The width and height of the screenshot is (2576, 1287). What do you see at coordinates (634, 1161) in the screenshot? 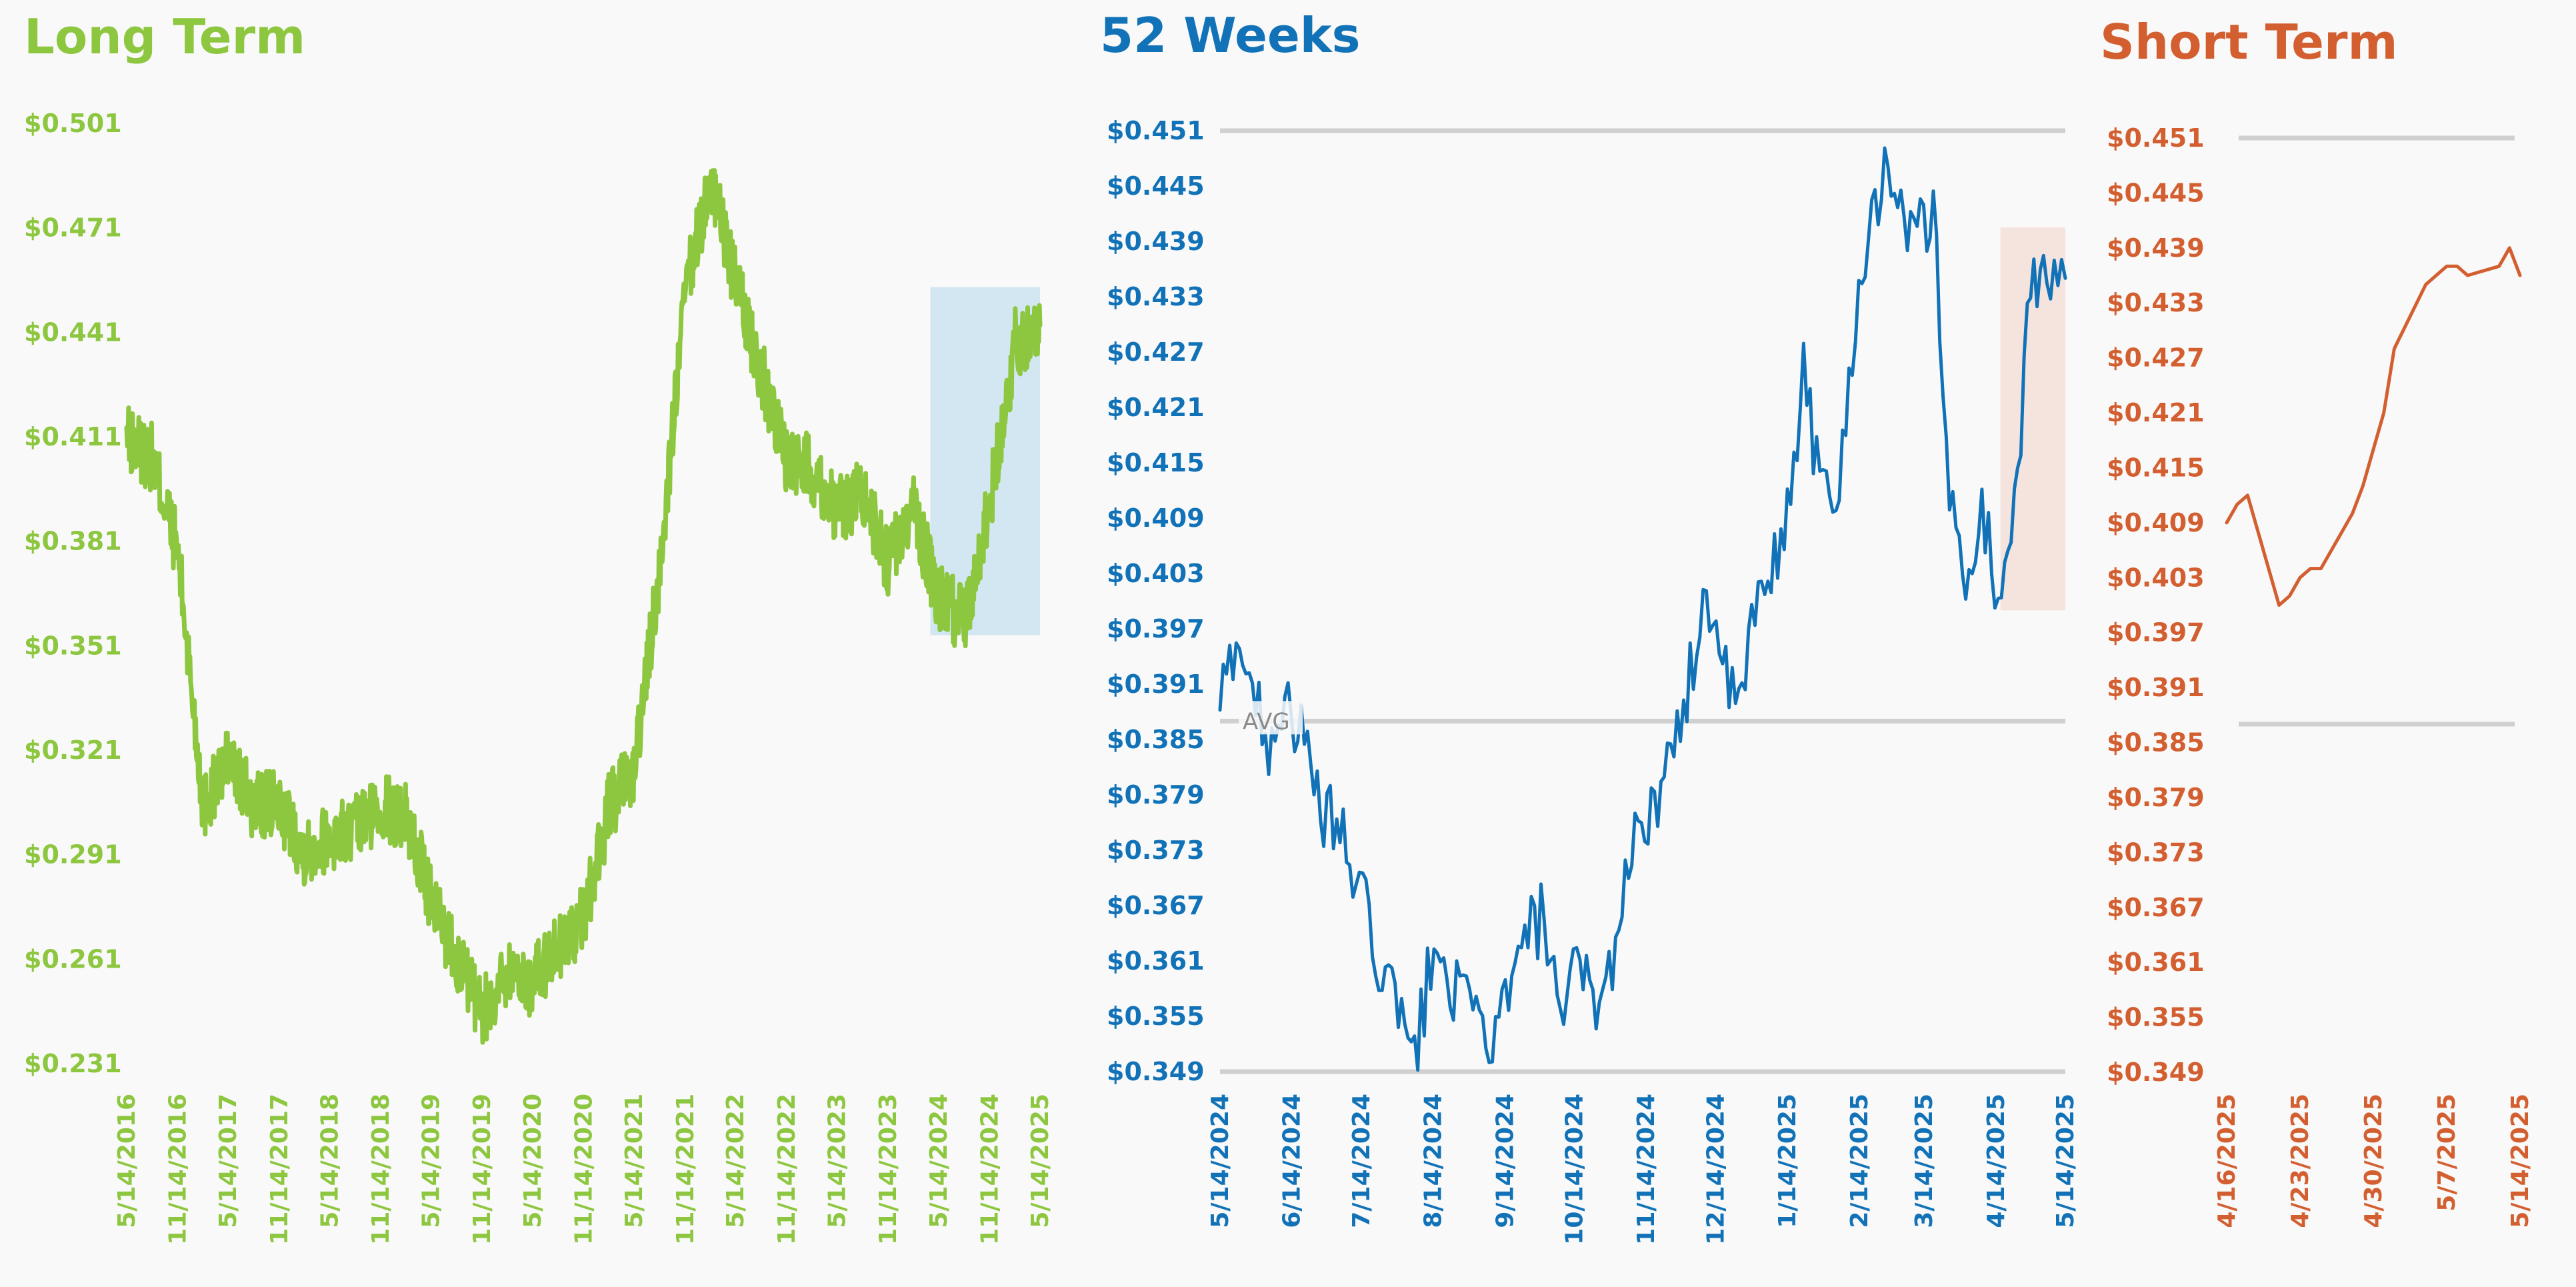
I see `long-x-tick-label: 5/14/2021` at bounding box center [634, 1161].